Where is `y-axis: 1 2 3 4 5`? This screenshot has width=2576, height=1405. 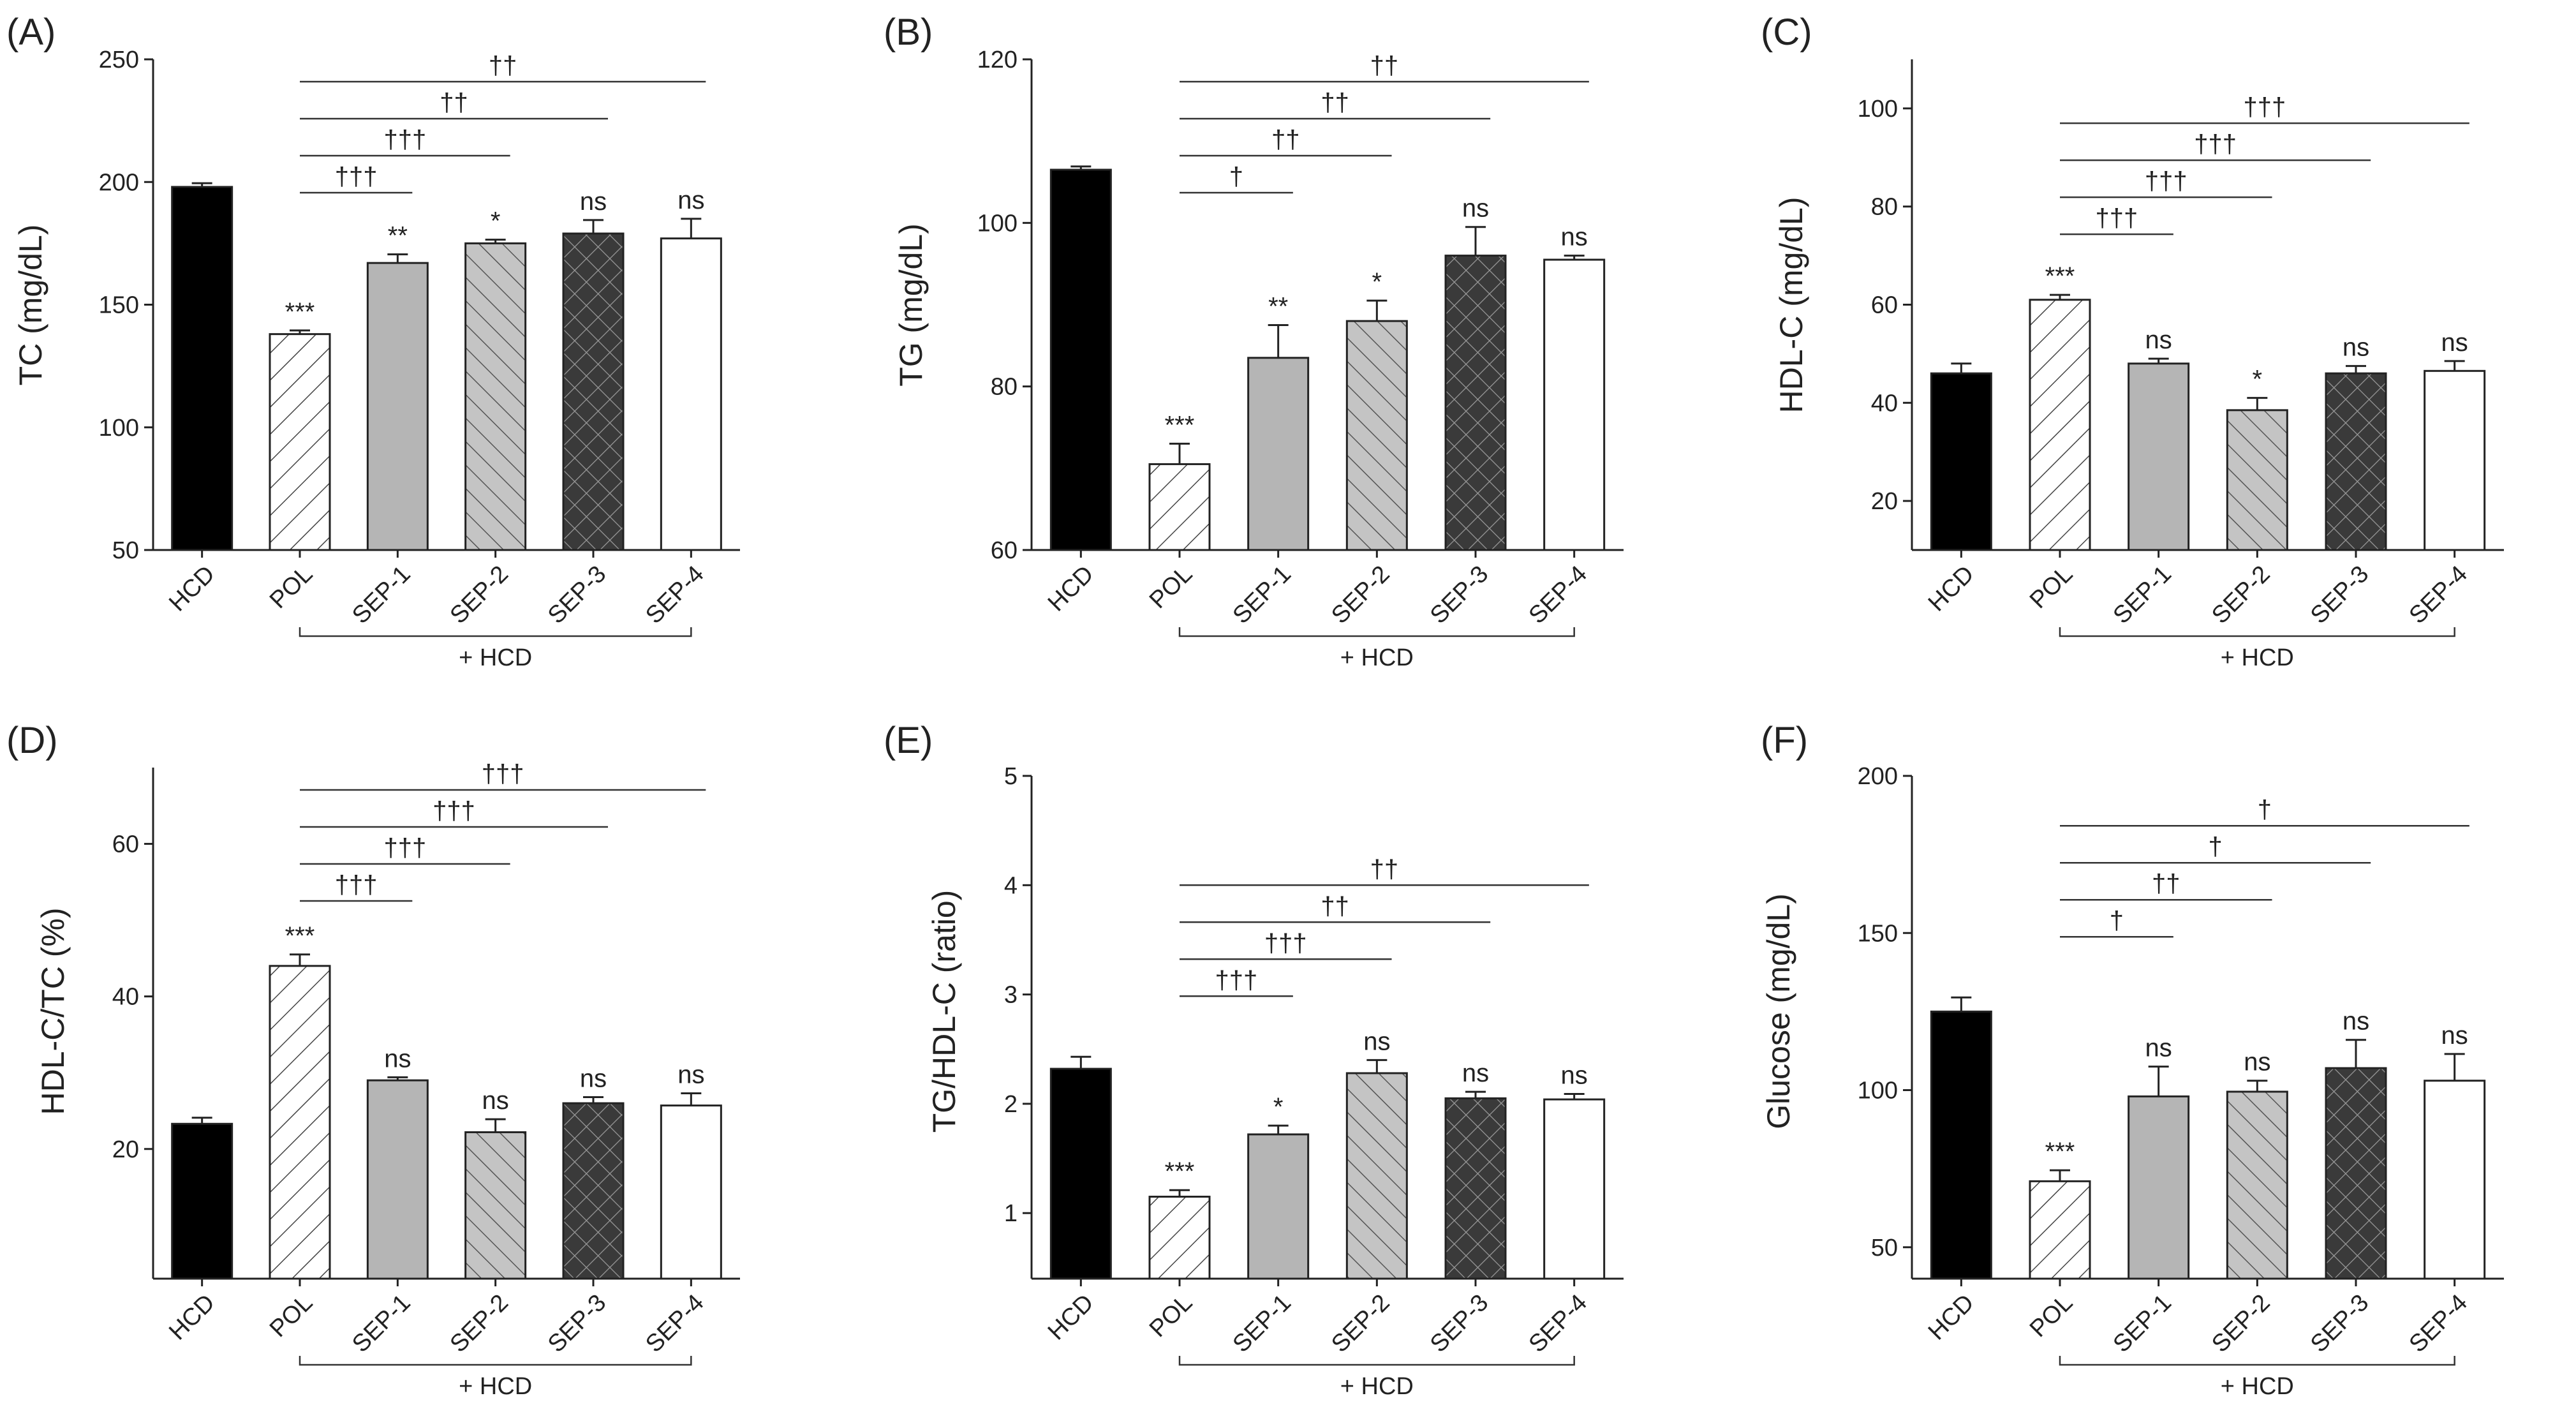
y-axis: 1 2 3 4 5 is located at coordinates (1018, 1021).